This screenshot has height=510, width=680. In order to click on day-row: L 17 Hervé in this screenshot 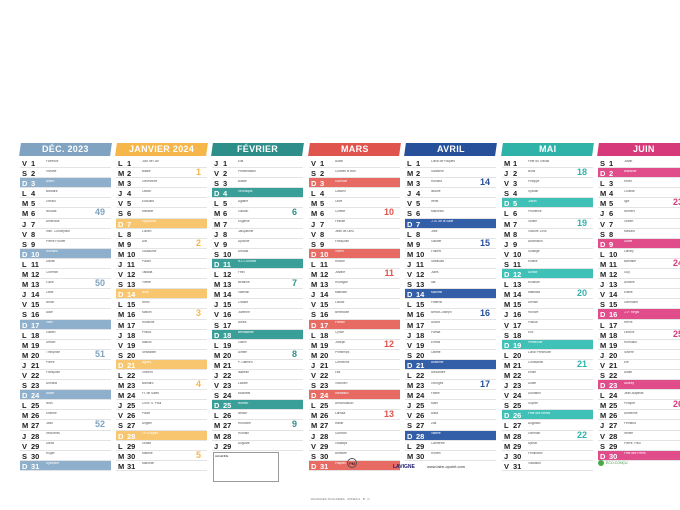, I will do `click(639, 325)`.